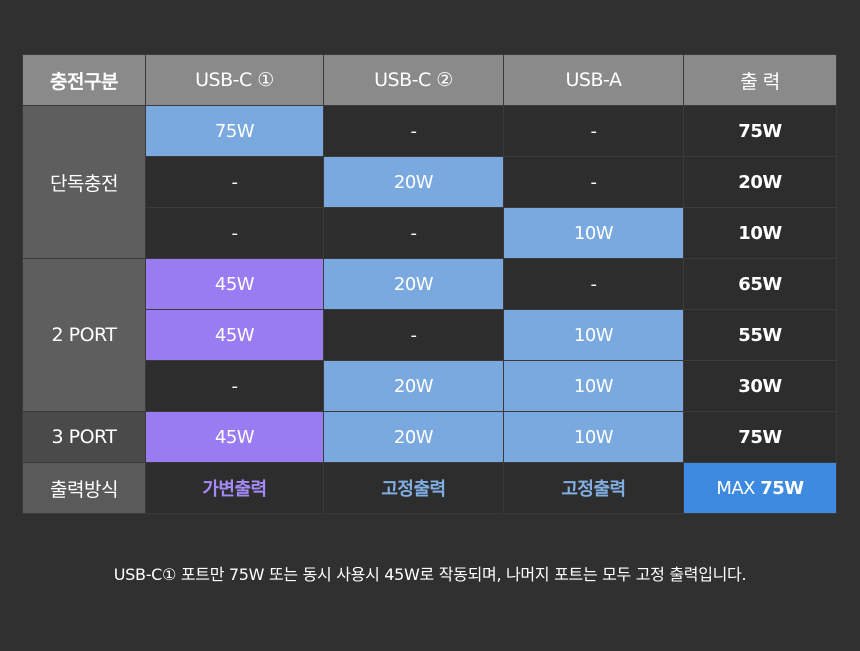 The height and width of the screenshot is (651, 860). What do you see at coordinates (593, 80) in the screenshot?
I see `header-usba: USB-A` at bounding box center [593, 80].